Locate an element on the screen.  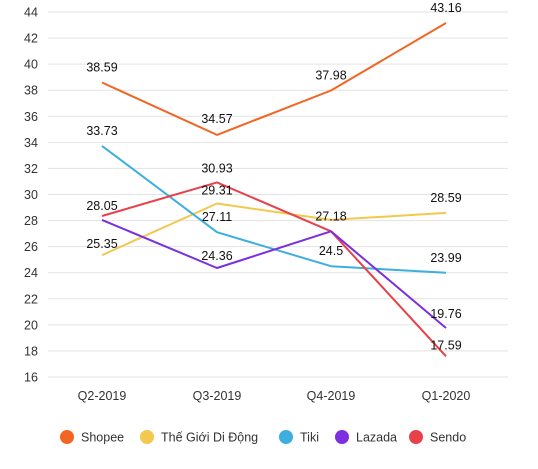
legend-label: Lazada is located at coordinates (376, 438).